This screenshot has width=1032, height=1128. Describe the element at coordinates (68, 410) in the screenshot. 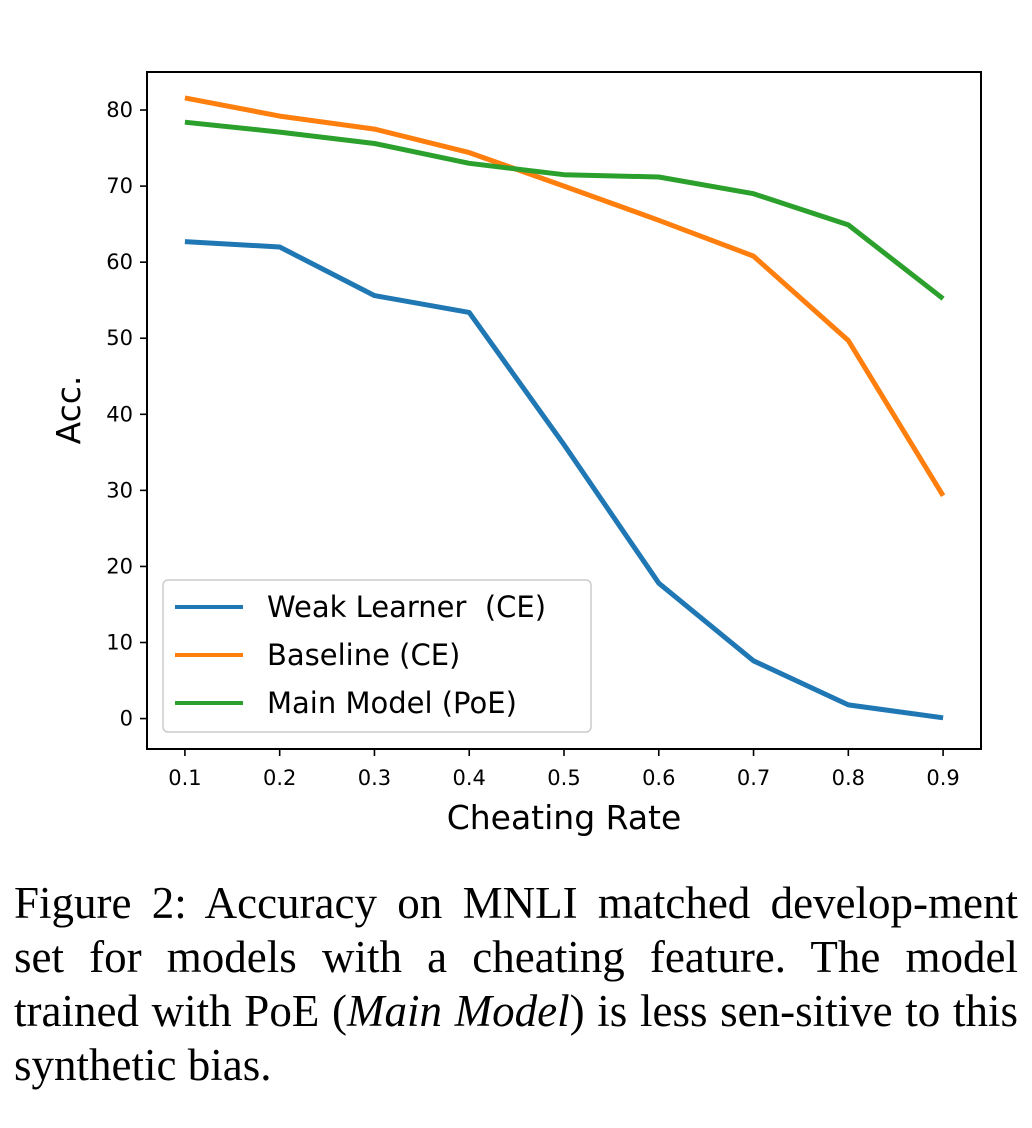

I see `y-axis-label: Acc.` at that location.